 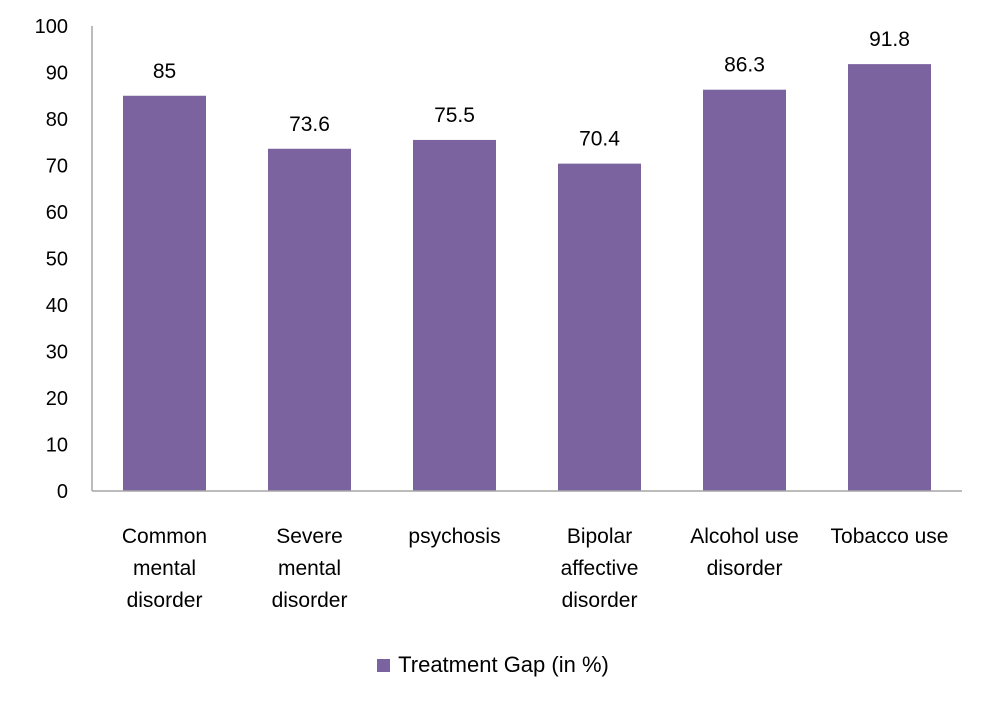 What do you see at coordinates (454, 536) in the screenshot?
I see `x-tick-label: psychosis` at bounding box center [454, 536].